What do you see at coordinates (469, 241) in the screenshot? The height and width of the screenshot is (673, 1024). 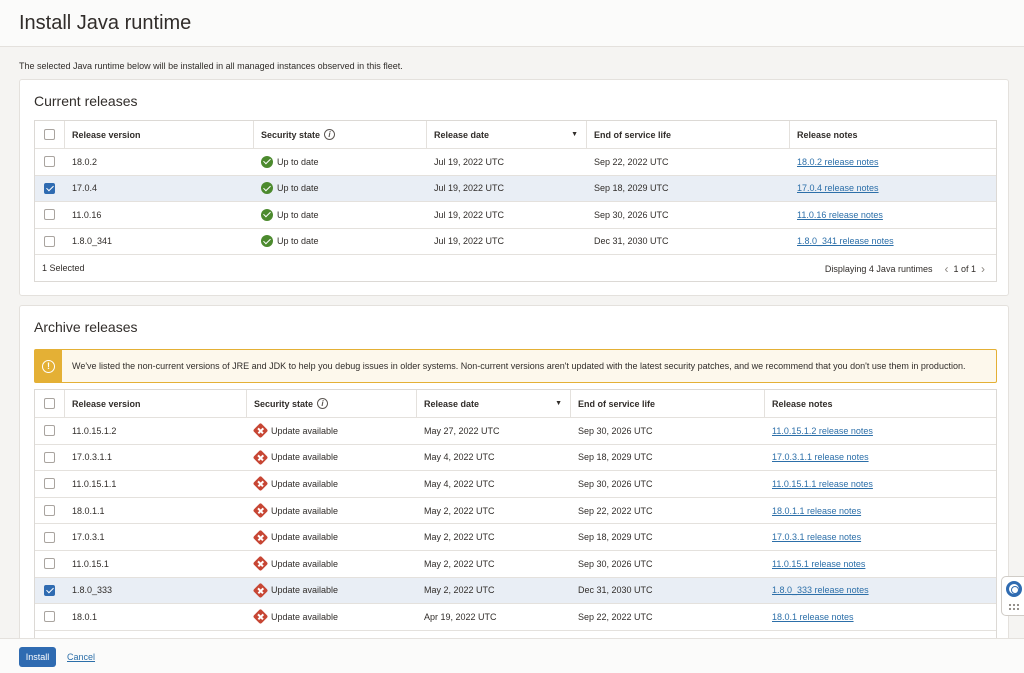 I see `release-date-cell: Jul 19, 2022 UTC` at bounding box center [469, 241].